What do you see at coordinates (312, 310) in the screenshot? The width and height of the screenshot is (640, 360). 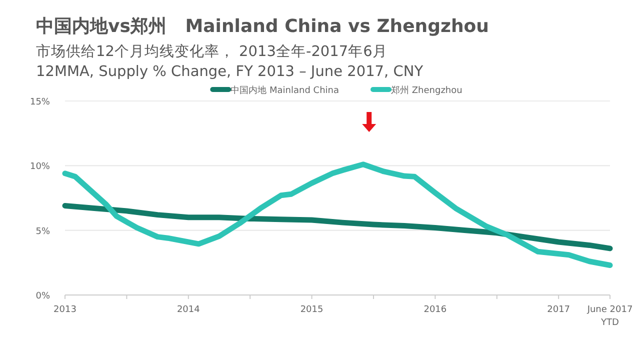 I see `x-tick-label: 2015` at bounding box center [312, 310].